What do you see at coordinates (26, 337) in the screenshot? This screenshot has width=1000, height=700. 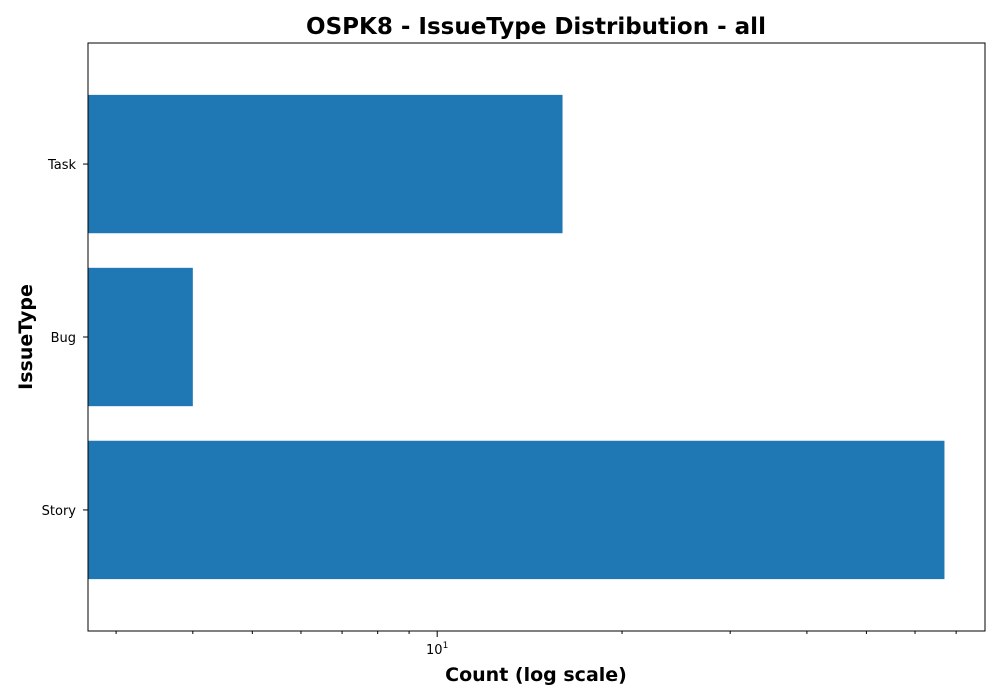 I see `y-axis-label: IssueType` at bounding box center [26, 337].